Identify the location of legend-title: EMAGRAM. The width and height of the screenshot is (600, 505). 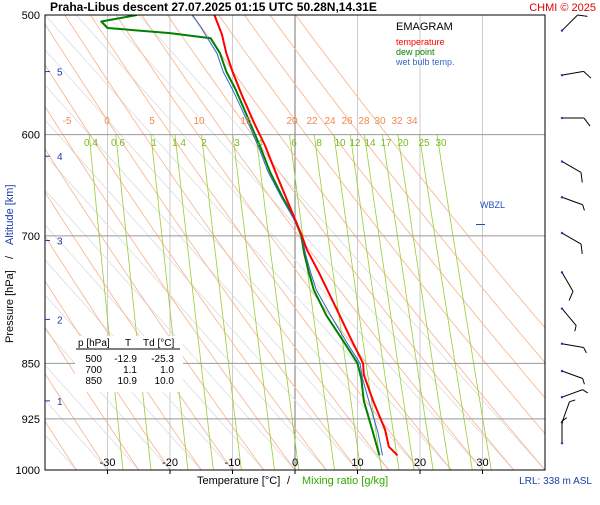
(424, 27).